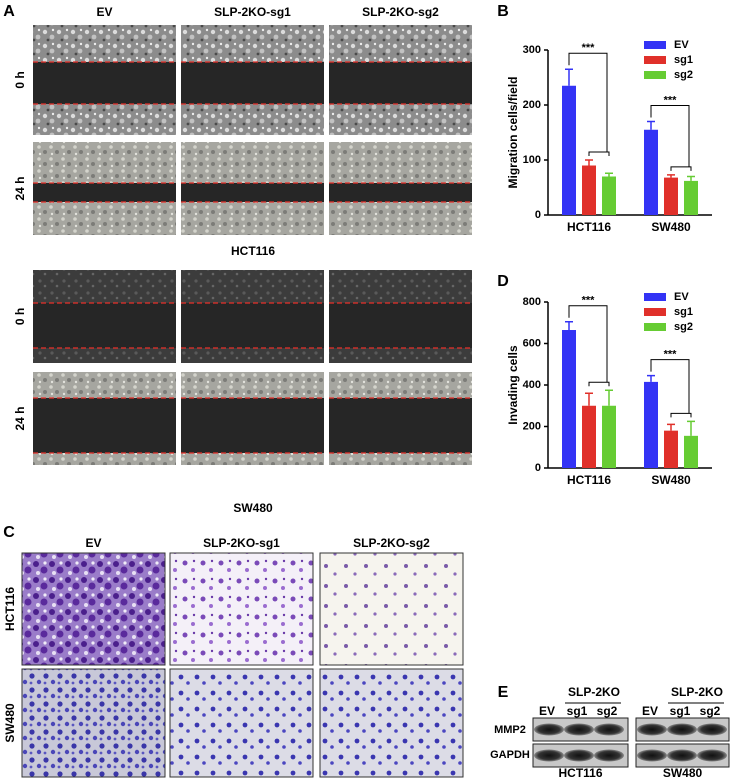 The width and height of the screenshot is (734, 781). I want to click on y-tick-label: 400, so click(532, 385).